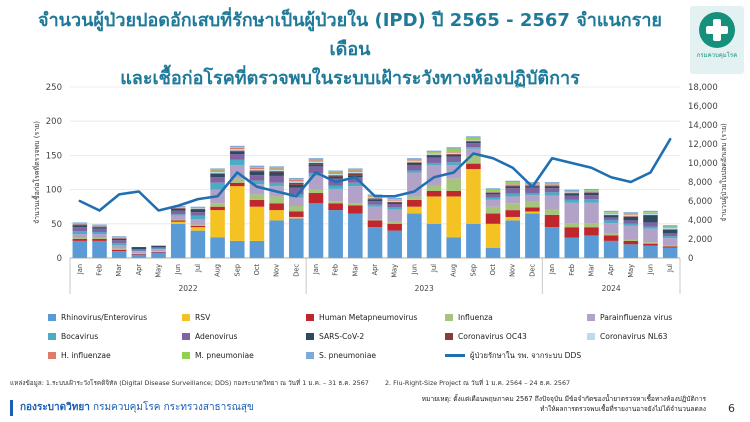  What do you see at coordinates (216, 336) in the screenshot?
I see `legend-label: Adenovirus` at bounding box center [216, 336].